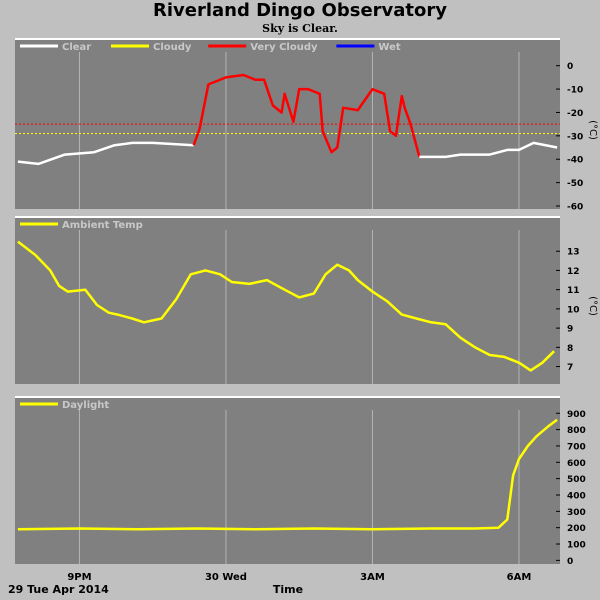 Image resolution: width=600 pixels, height=600 pixels. I want to click on y-tick-label: -30, so click(575, 137).